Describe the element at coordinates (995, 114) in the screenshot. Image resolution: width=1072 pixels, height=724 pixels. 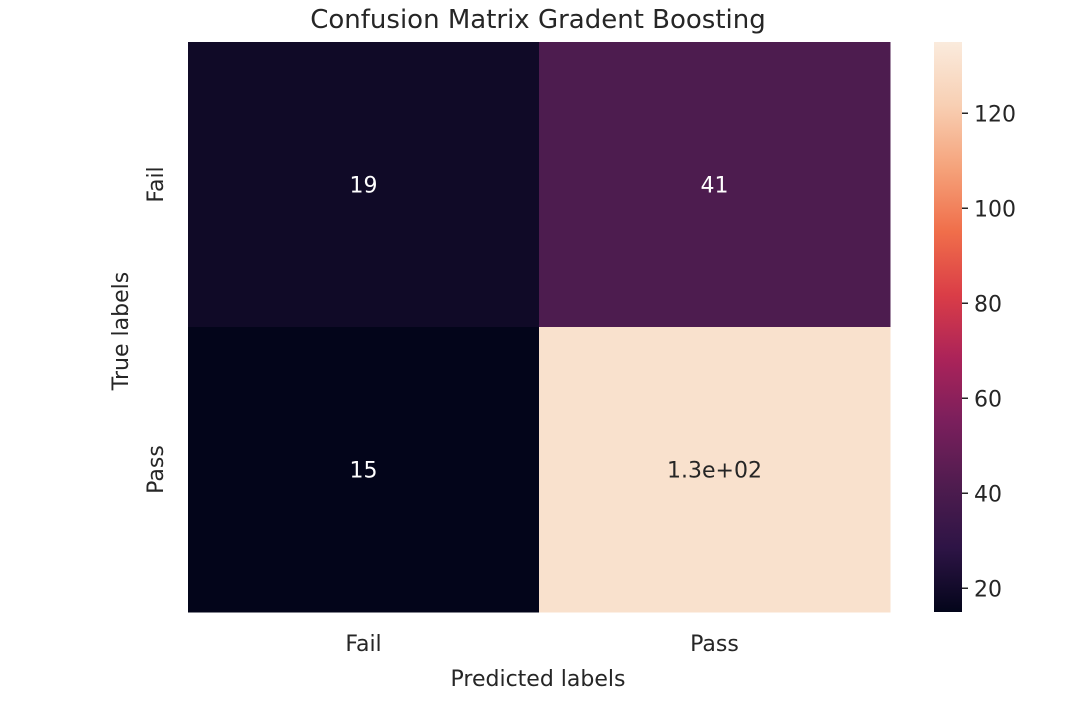
I see `colorbar-tick-label: 120` at that location.